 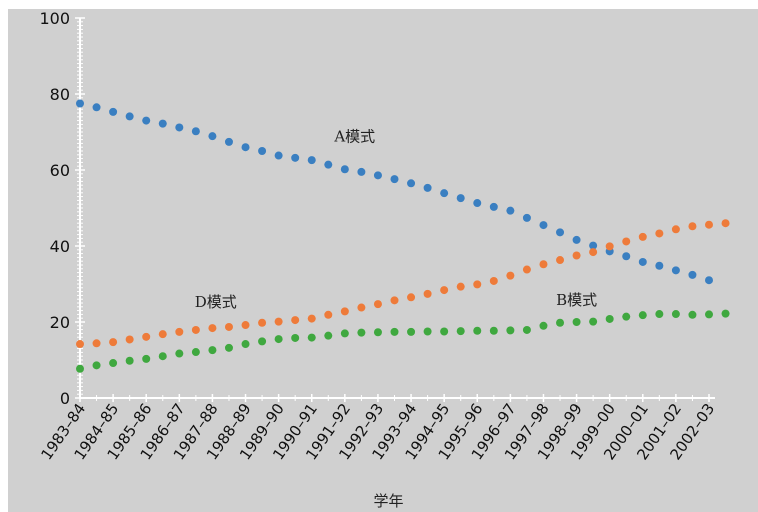 What do you see at coordinates (60, 322) in the screenshot?
I see `y-tick-label: 20` at bounding box center [60, 322].